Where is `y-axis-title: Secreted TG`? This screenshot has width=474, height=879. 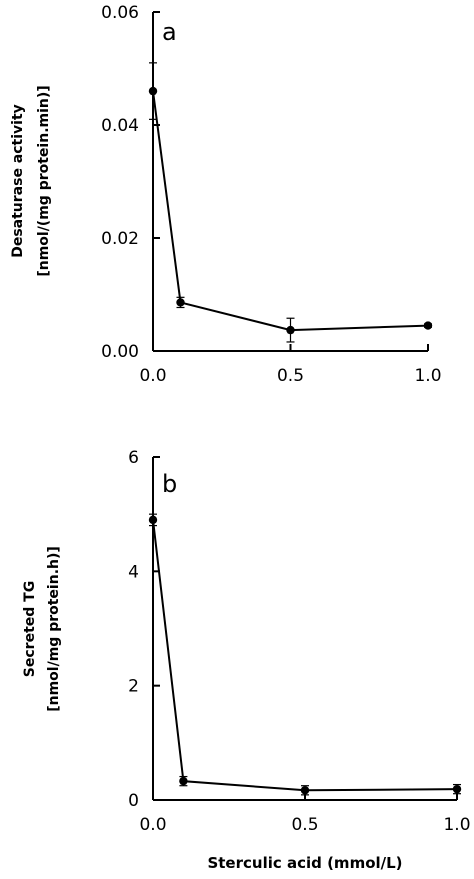
y-axis-title: Secreted TG is located at coordinates (30, 629).